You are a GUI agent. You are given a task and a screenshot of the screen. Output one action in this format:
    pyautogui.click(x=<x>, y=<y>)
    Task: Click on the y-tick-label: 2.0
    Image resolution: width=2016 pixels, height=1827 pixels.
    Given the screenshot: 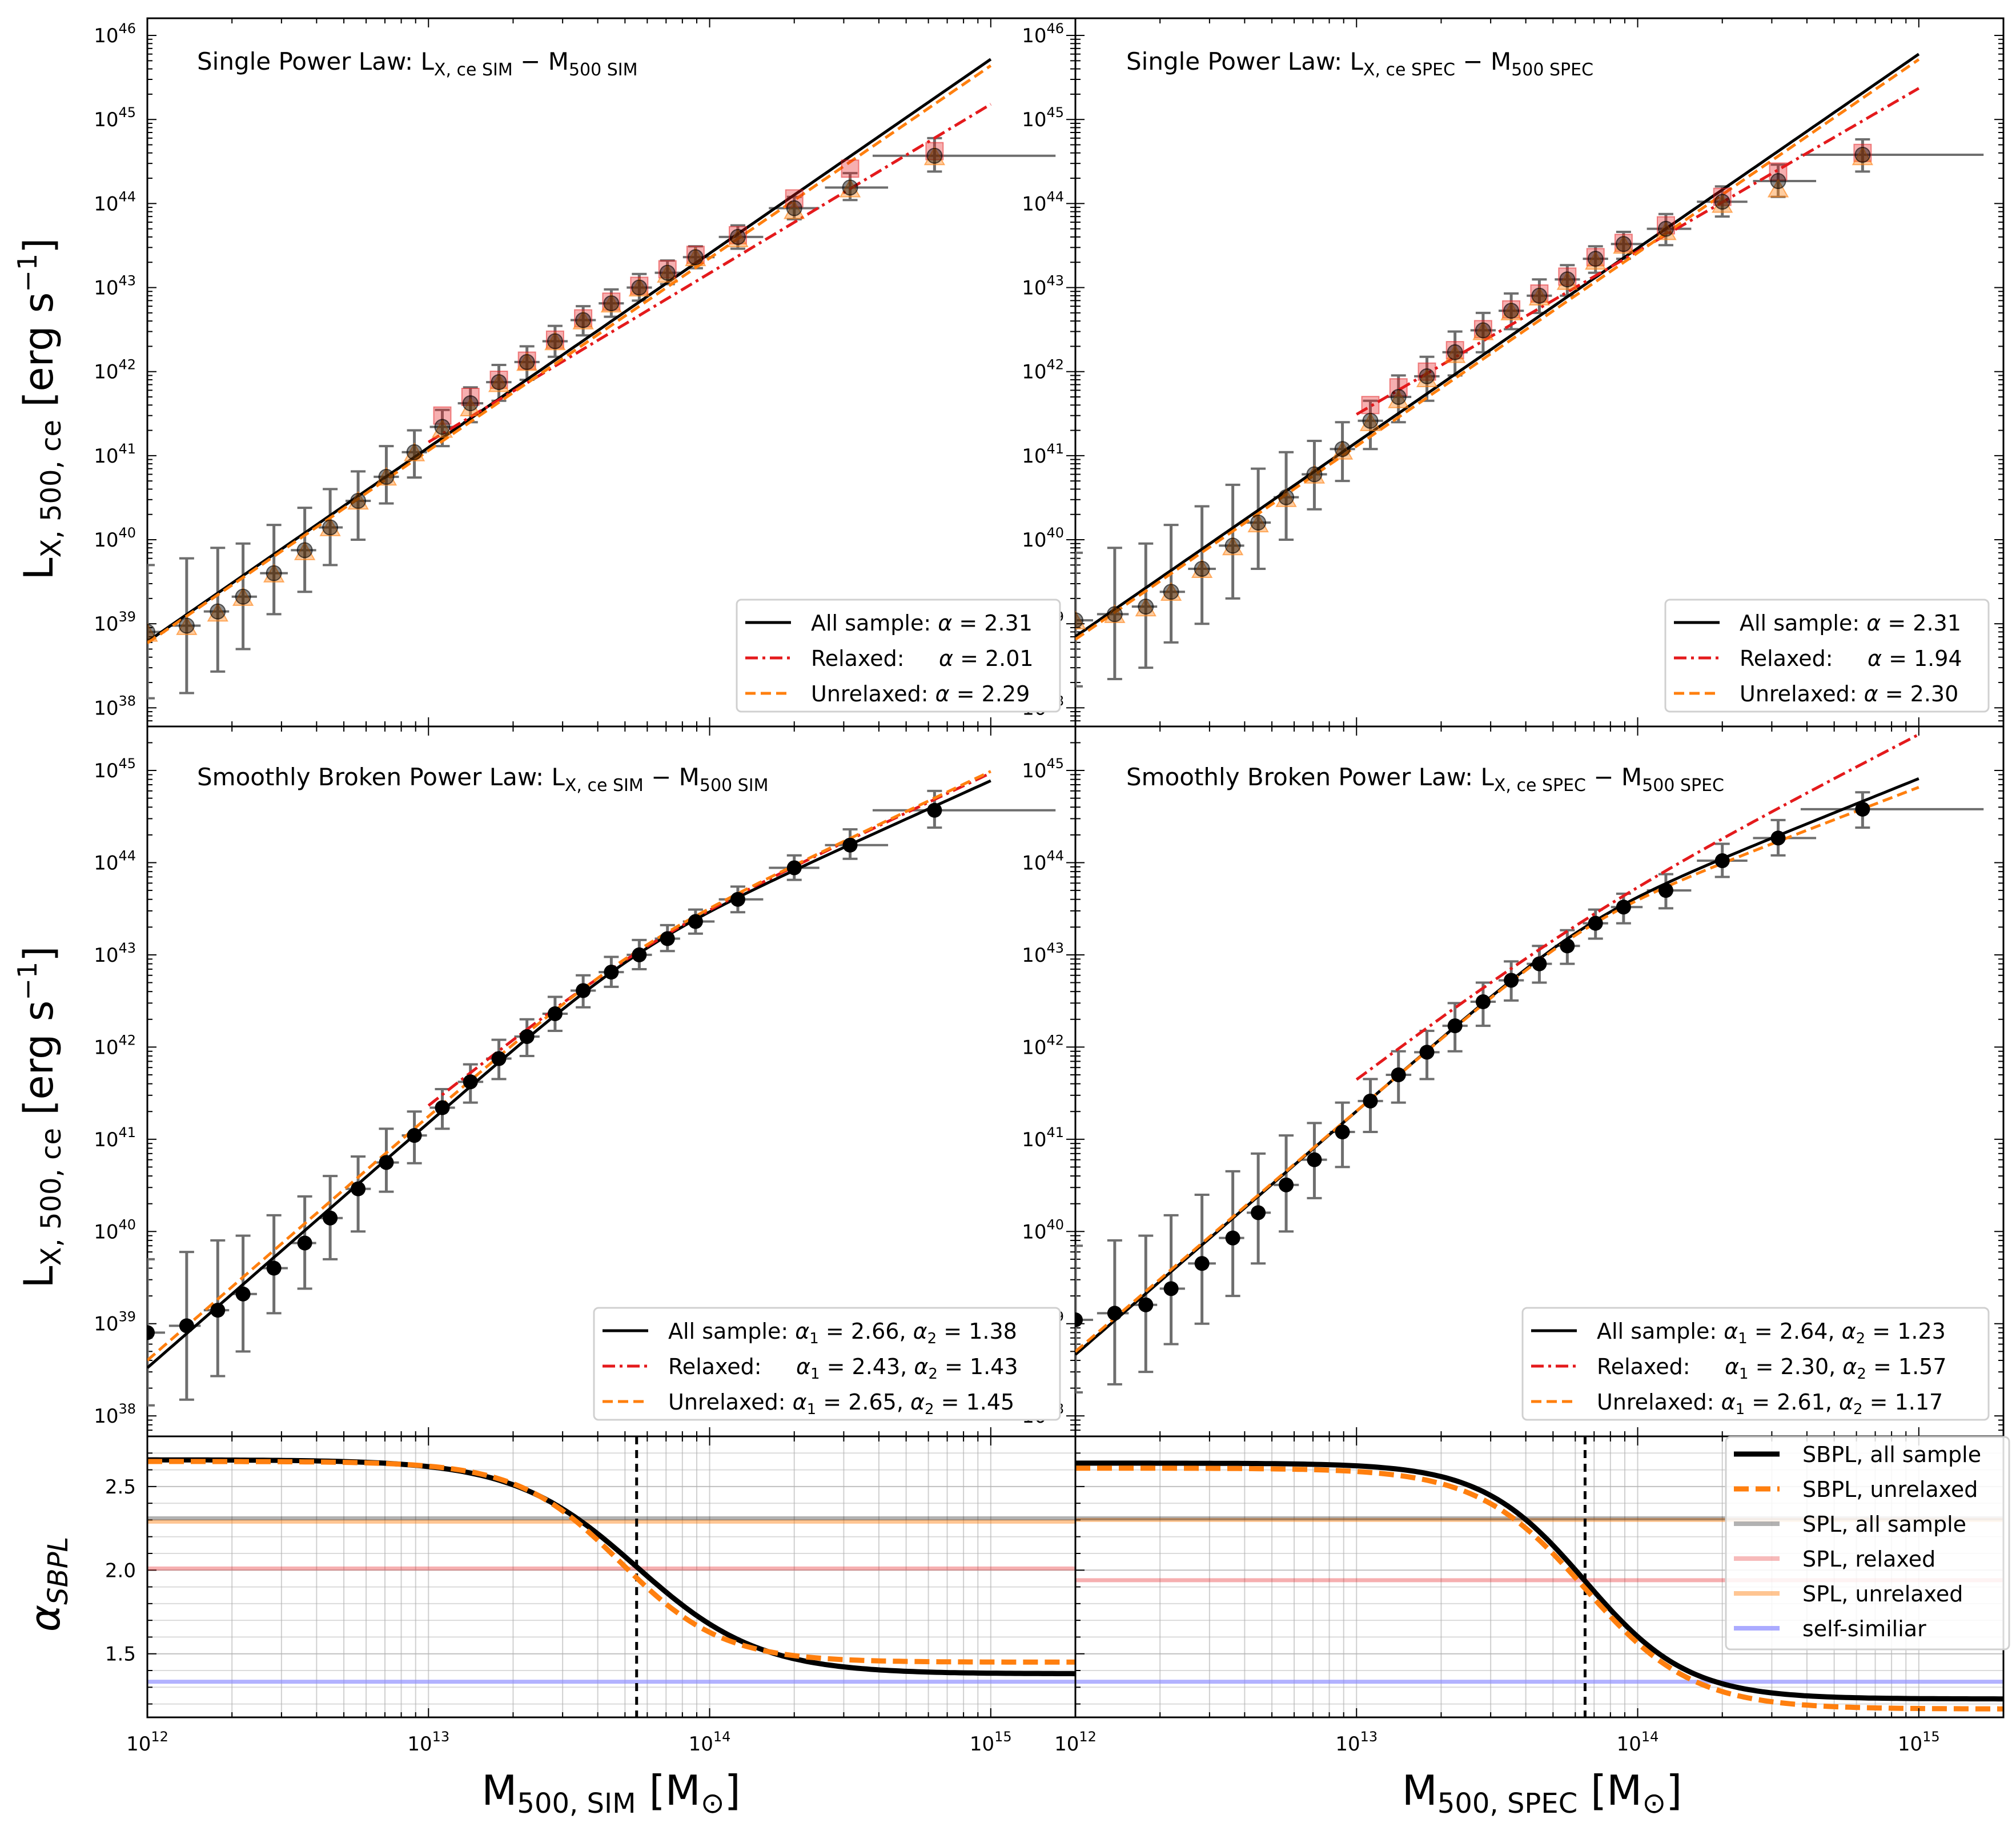 What is the action you would take?
    pyautogui.click(x=120, y=1570)
    